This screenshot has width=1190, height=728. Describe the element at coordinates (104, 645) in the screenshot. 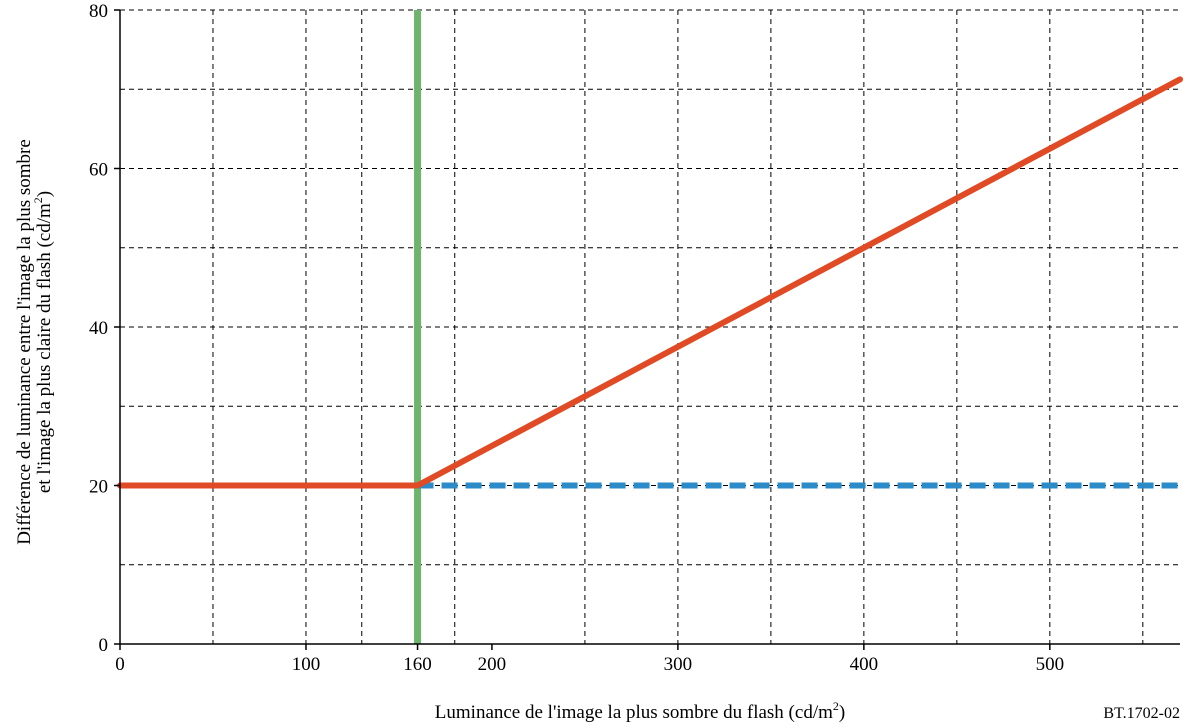

I see `y-tick-label: 0` at that location.